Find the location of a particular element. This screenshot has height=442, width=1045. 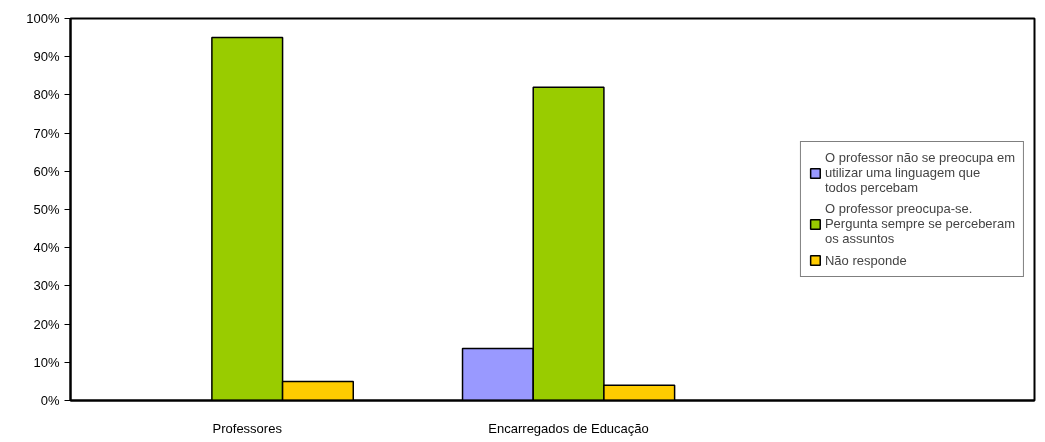

y-tick-label: 100% is located at coordinates (43, 18).